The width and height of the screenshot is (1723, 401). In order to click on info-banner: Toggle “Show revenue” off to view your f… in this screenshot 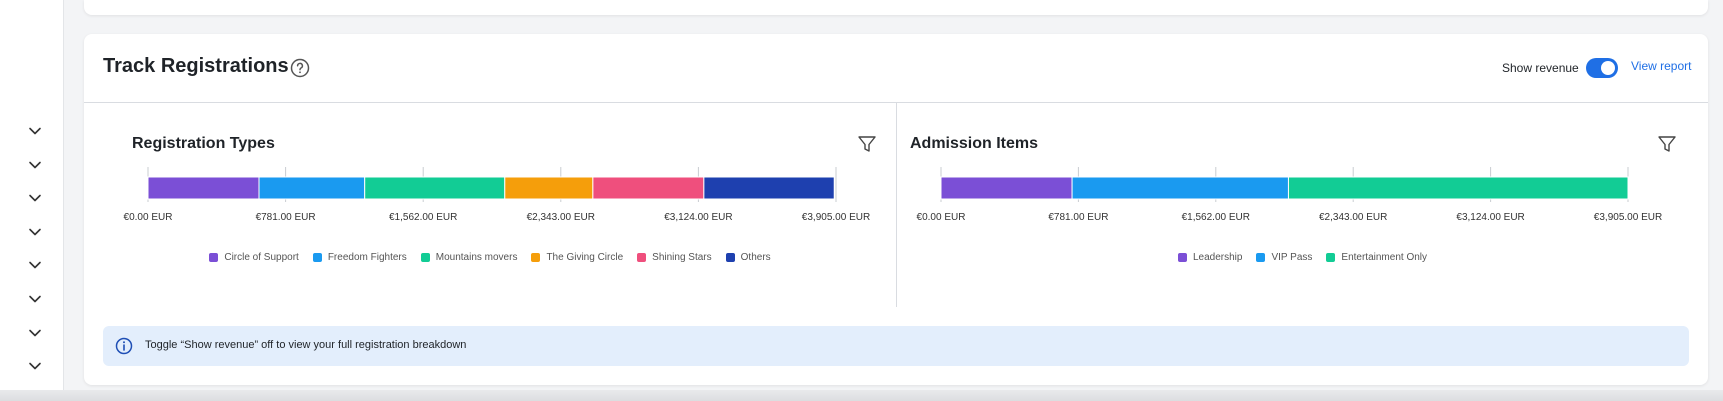, I will do `click(896, 346)`.